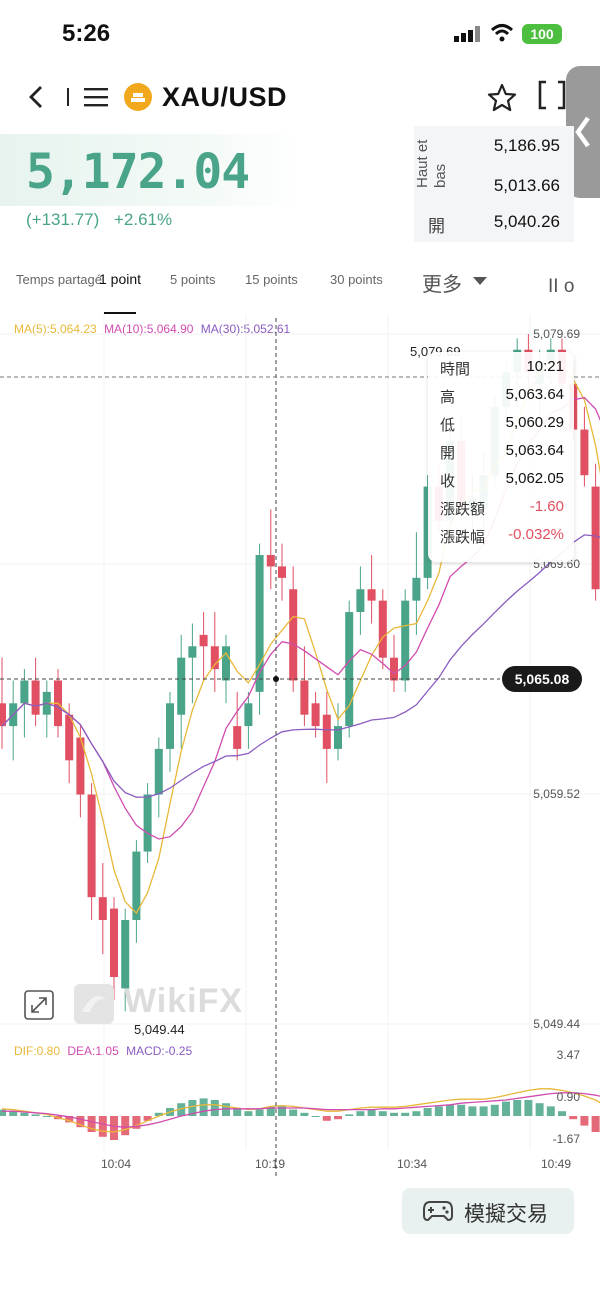 This screenshot has height=1298, width=600. What do you see at coordinates (506, 1214) in the screenshot?
I see `demo-trade-label: 模擬交易` at bounding box center [506, 1214].